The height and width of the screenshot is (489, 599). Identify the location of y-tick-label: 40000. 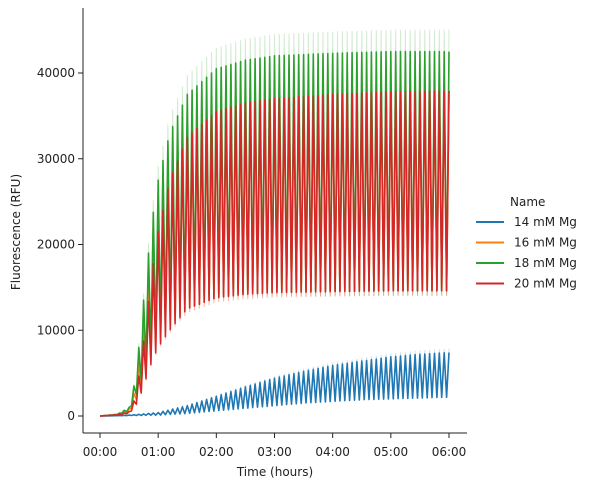
(56, 73).